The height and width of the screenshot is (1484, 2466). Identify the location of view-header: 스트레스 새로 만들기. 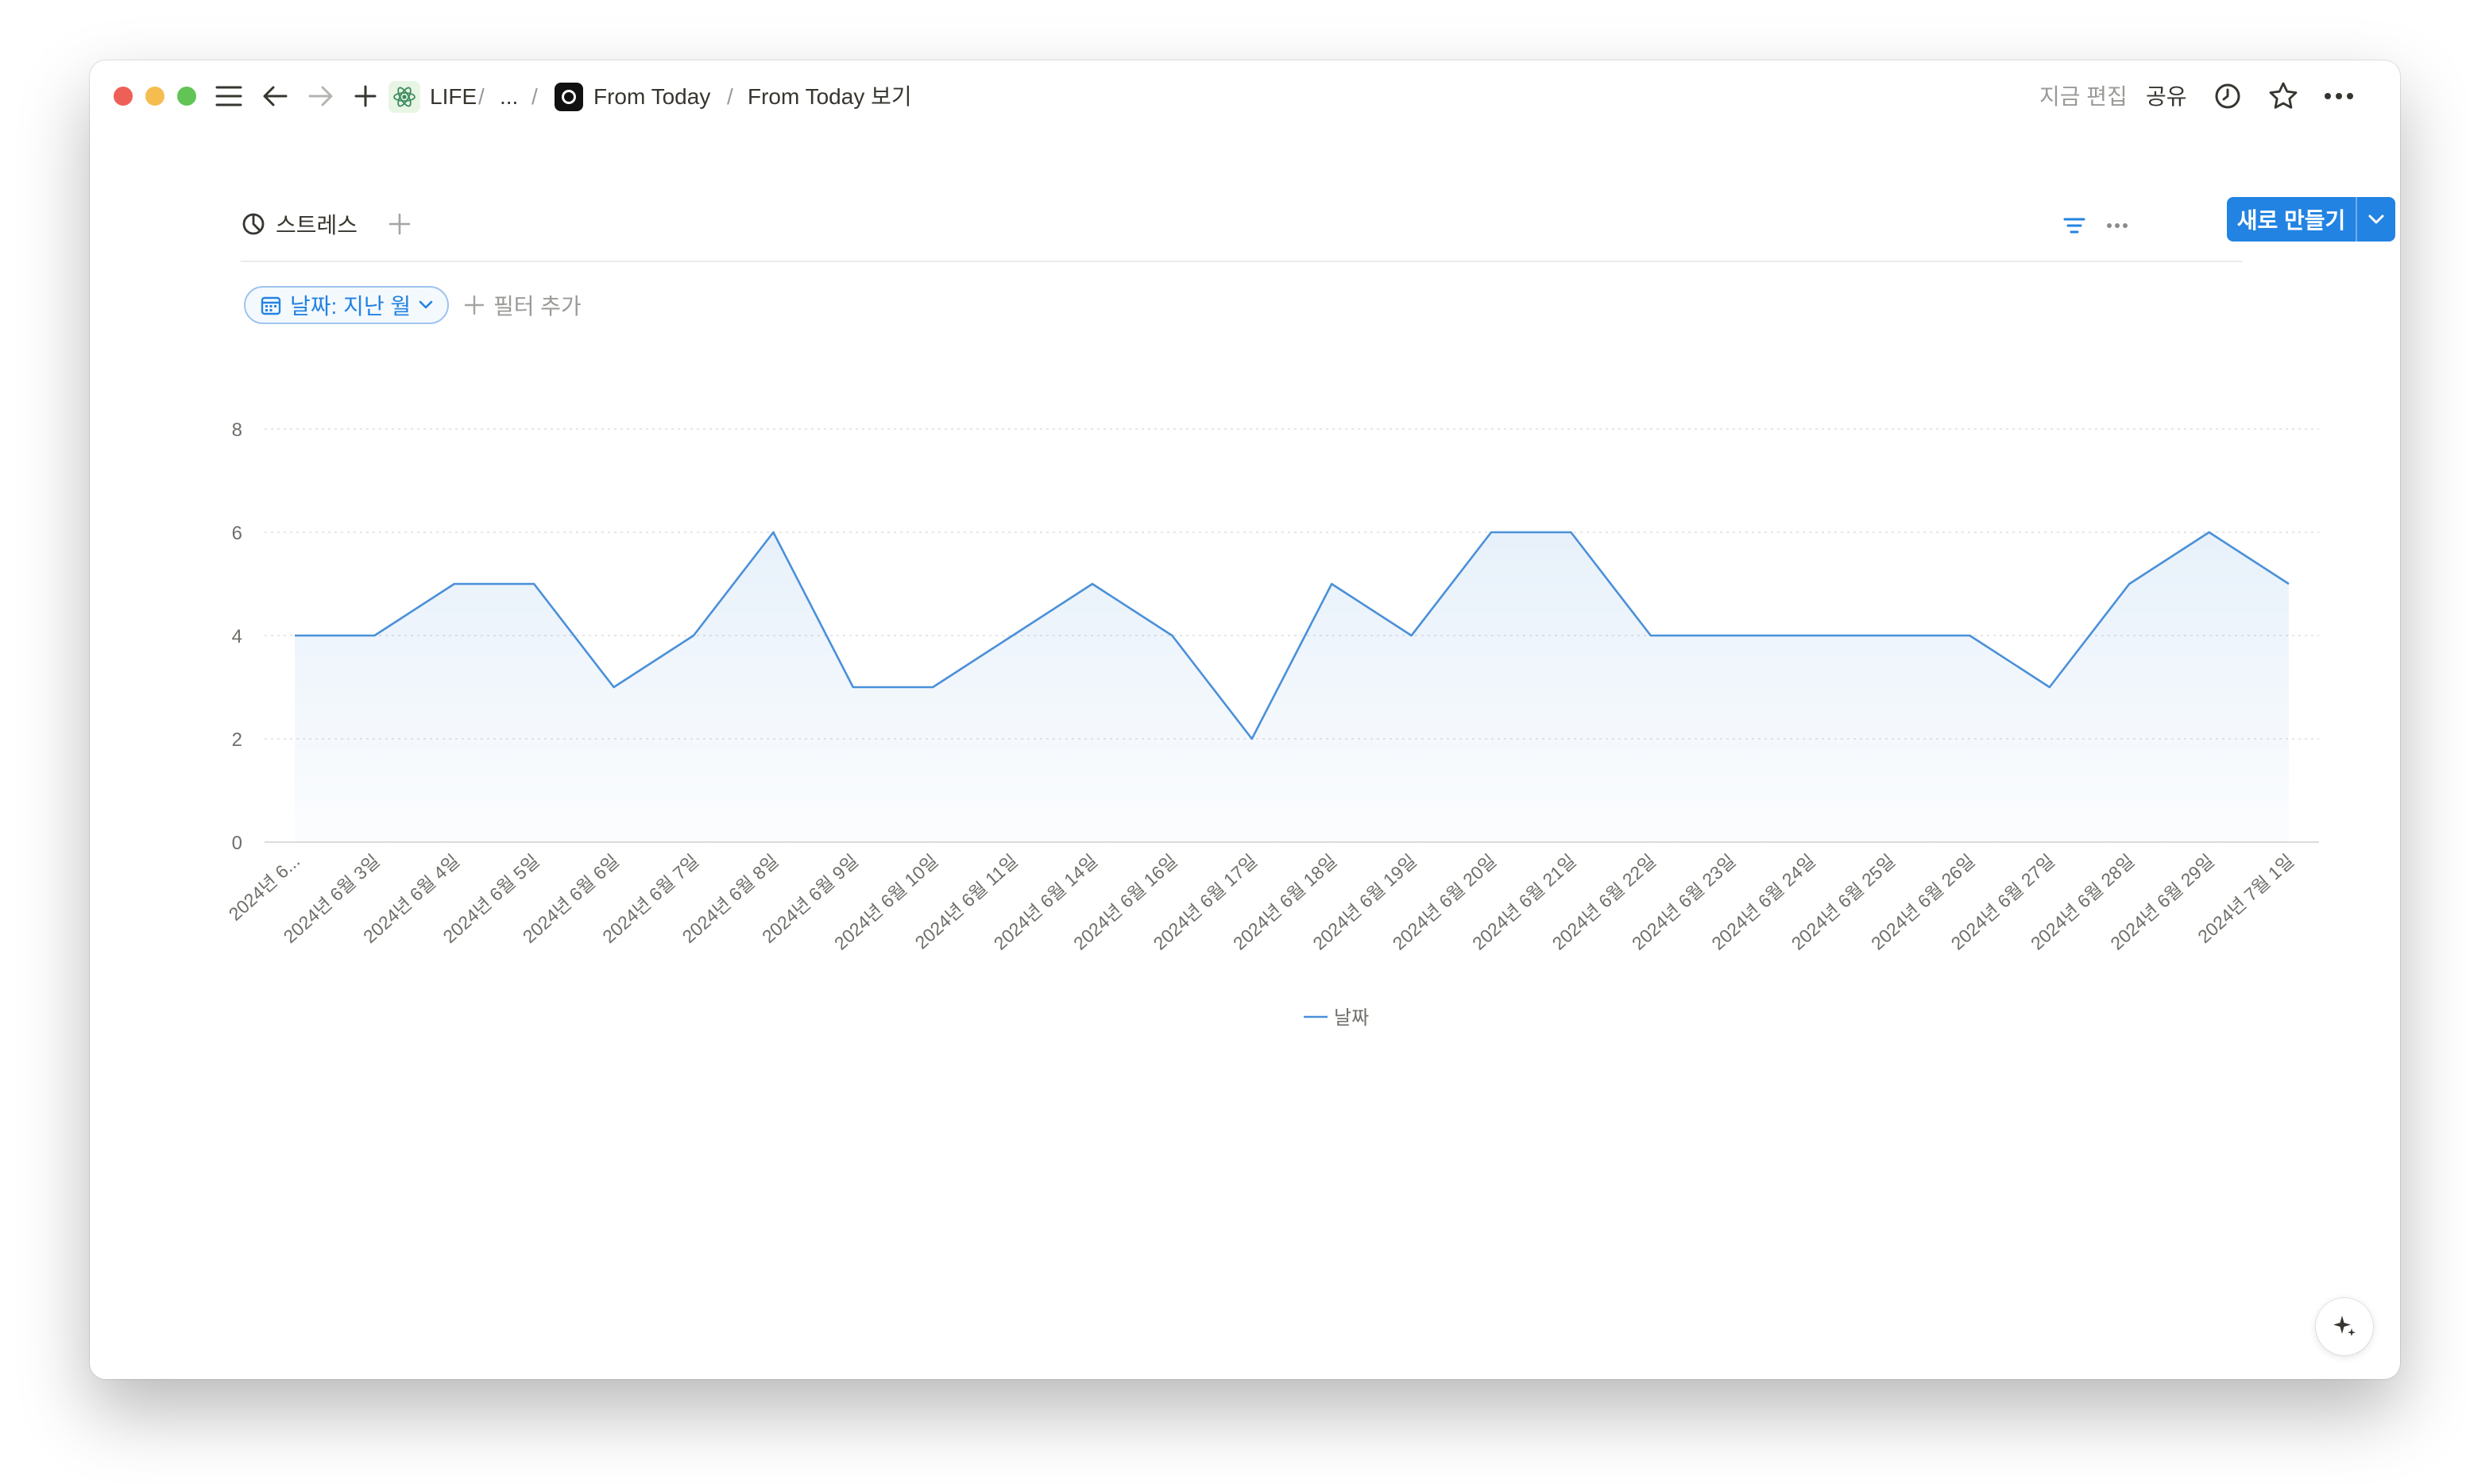
(1318, 230).